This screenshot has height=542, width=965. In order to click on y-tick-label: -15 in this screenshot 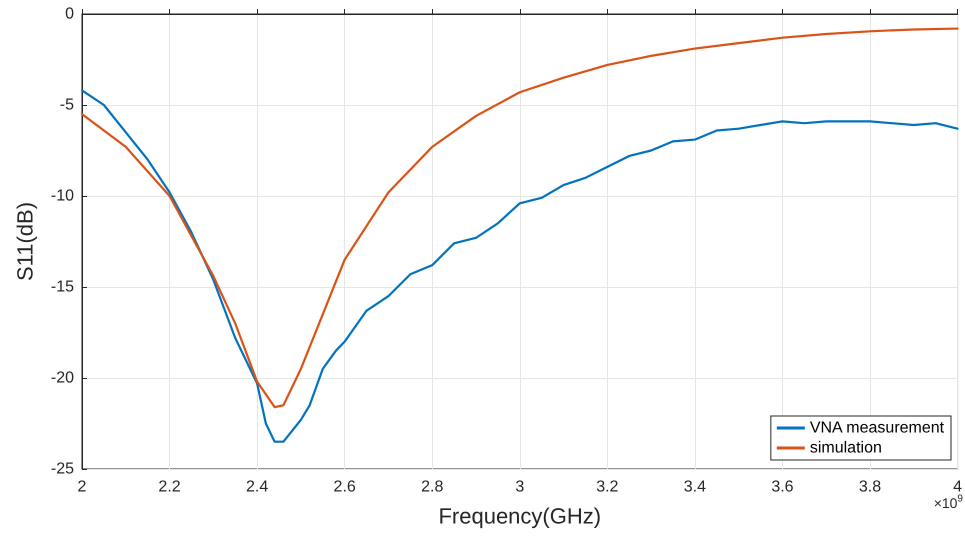, I will do `click(62, 287)`.